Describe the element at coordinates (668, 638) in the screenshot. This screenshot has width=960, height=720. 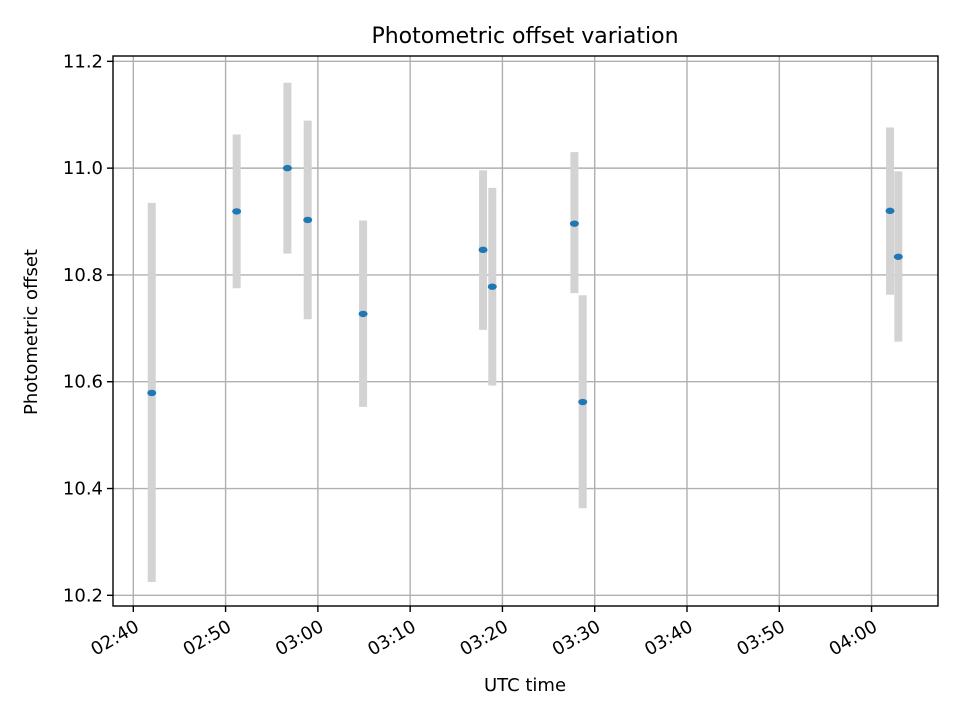
I see `x-tick-label: 03:40` at that location.